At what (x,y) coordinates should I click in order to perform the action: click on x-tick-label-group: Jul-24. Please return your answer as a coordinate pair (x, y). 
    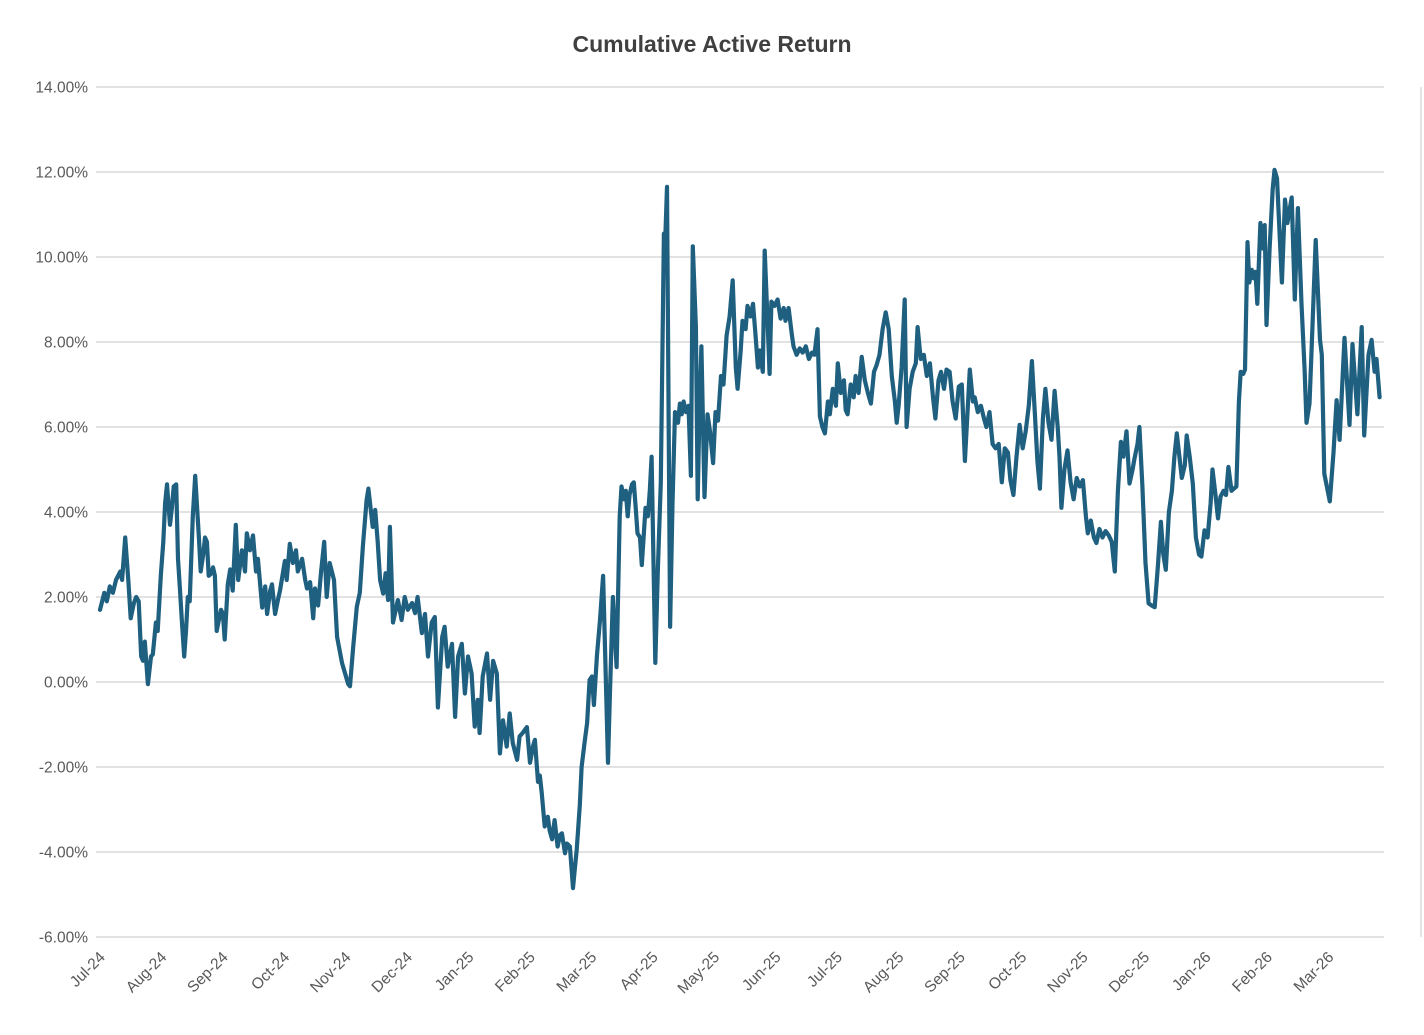
    Looking at the image, I should click on (88, 970).